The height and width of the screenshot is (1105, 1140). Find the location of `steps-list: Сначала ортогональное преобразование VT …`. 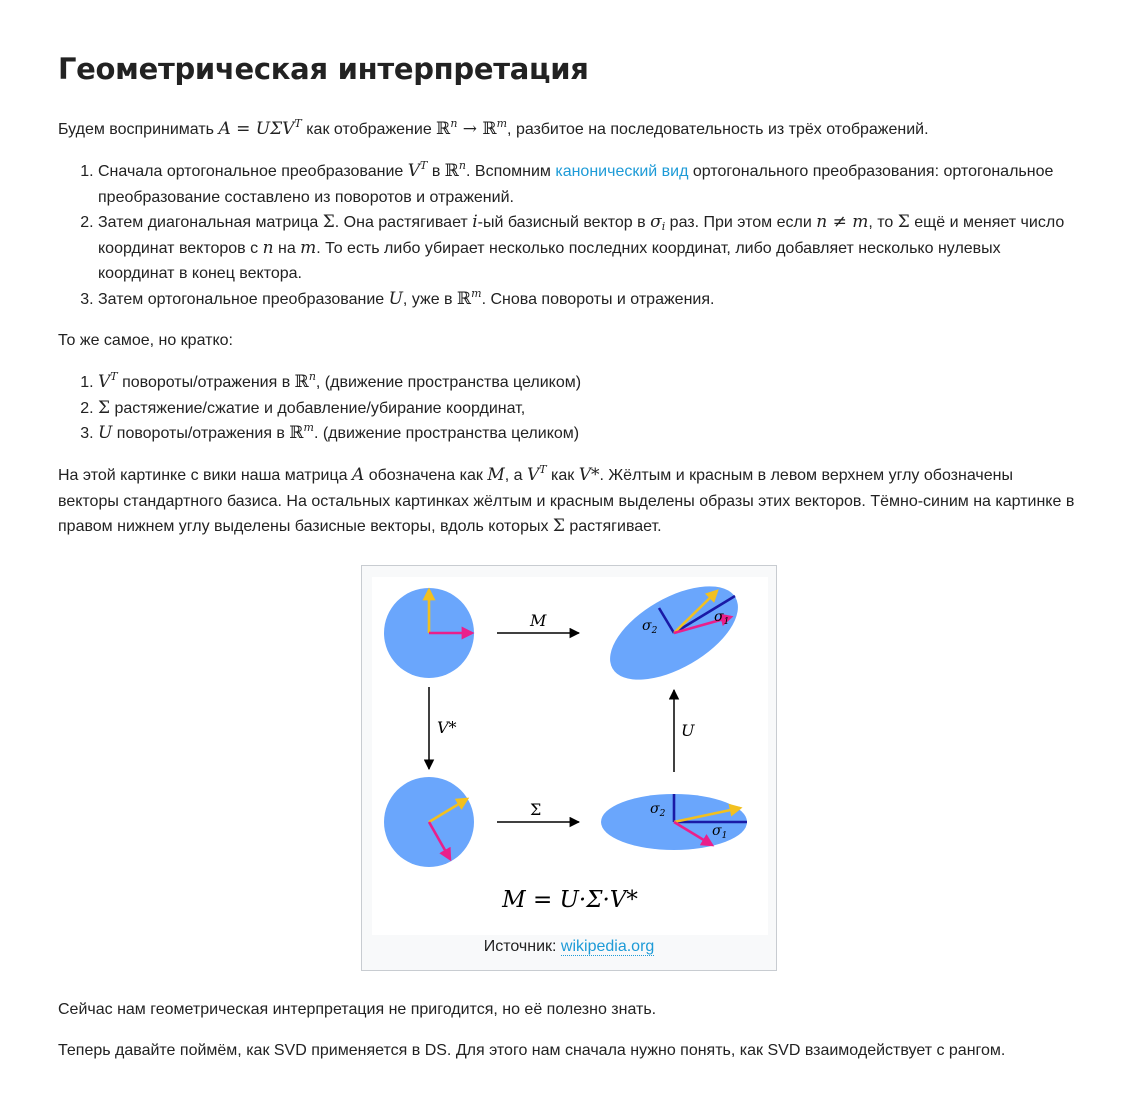

steps-list: Сначала ортогональное преобразование VT … is located at coordinates (568, 235).